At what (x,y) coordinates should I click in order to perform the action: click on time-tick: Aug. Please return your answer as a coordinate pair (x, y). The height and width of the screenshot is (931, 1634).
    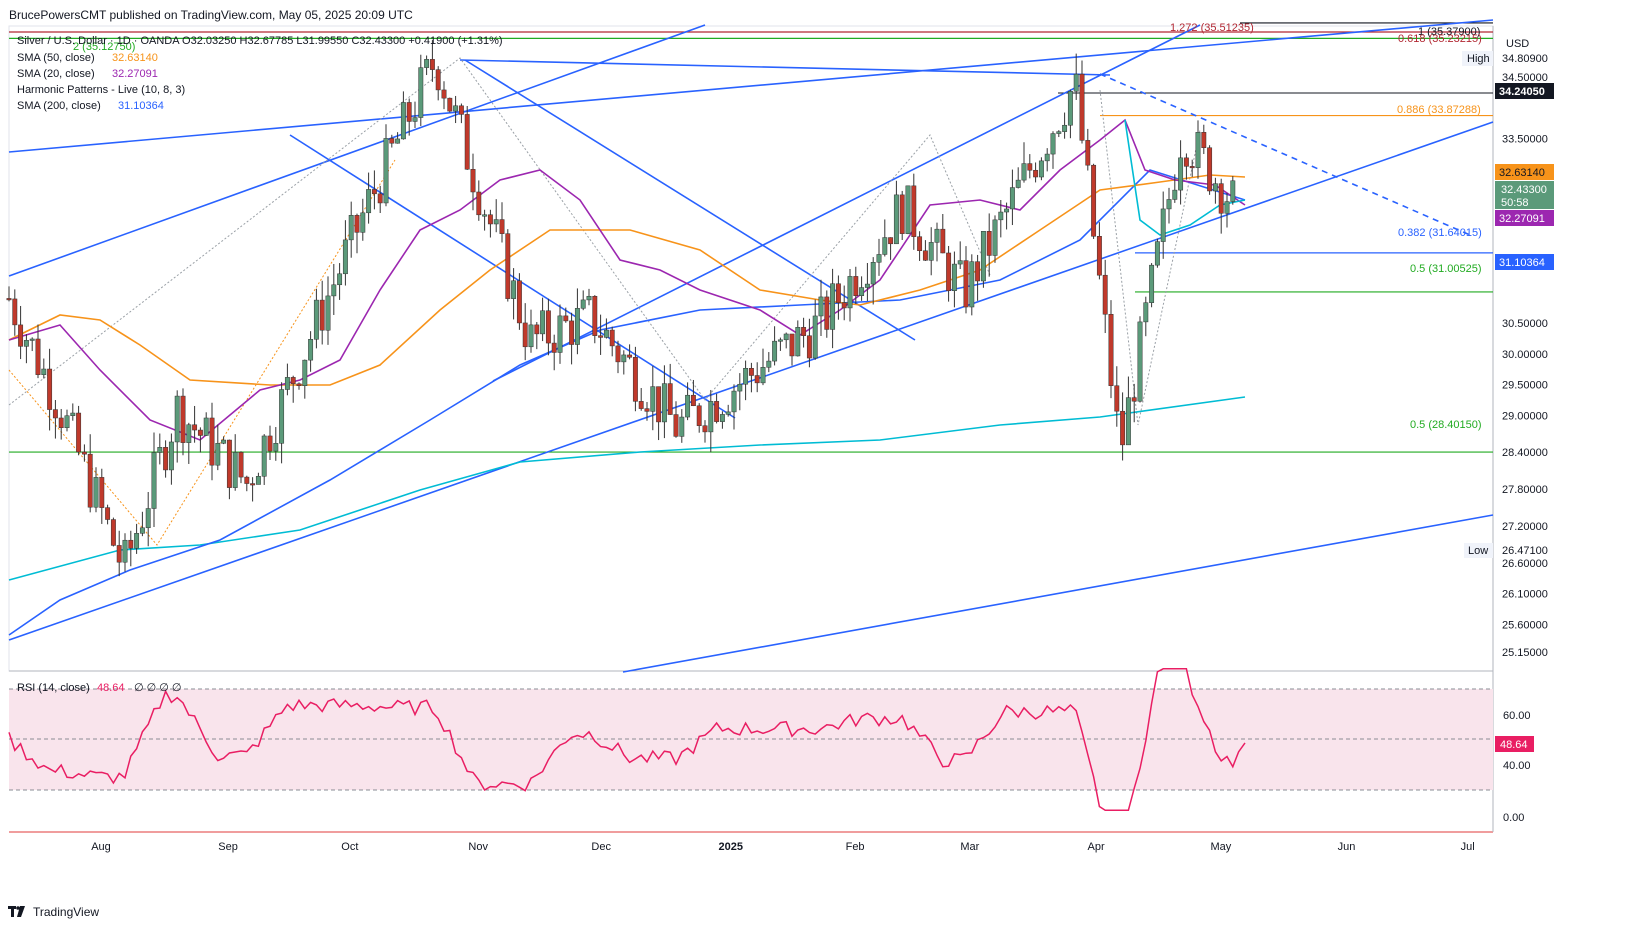
    Looking at the image, I should click on (101, 847).